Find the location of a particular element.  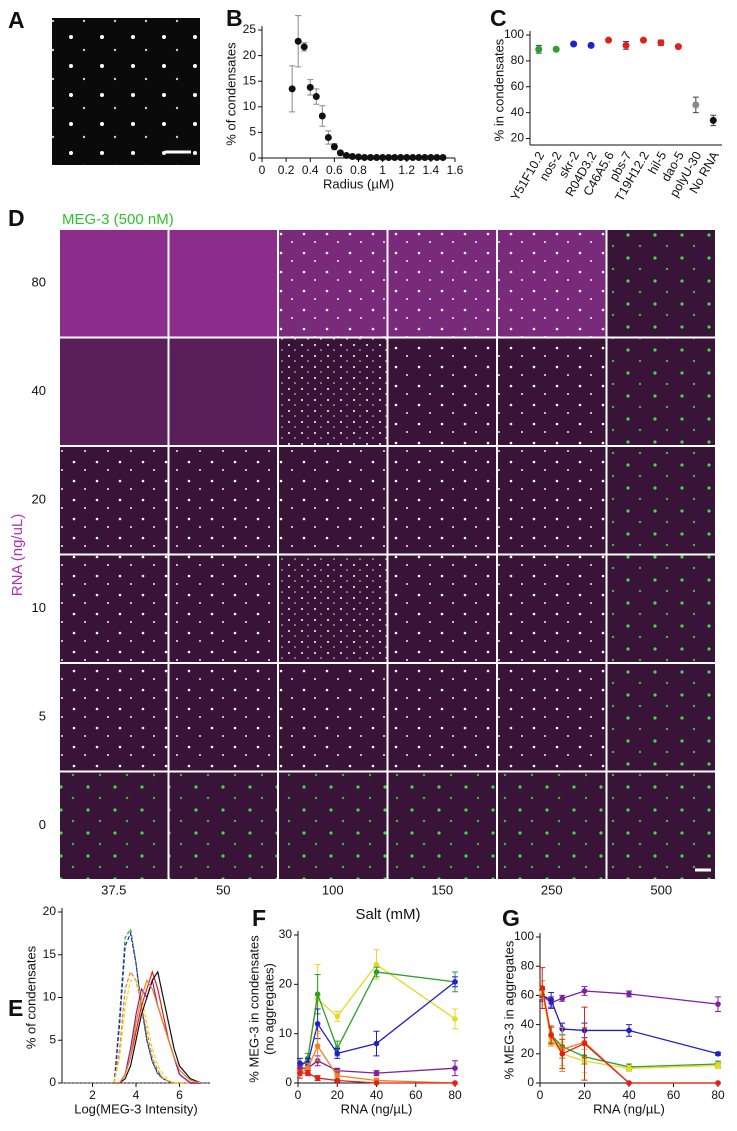

y-axis-title: % MEG-3 in aggregates is located at coordinates (508, 1009).